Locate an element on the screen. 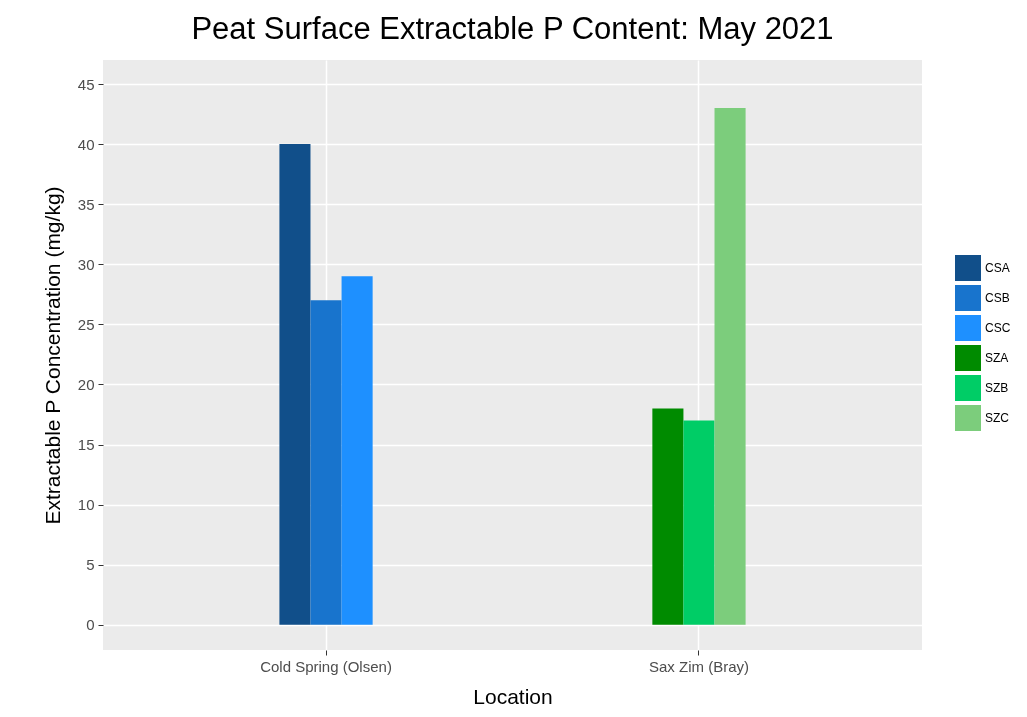 This screenshot has width=1027, height=717. y-tick-label: 5 is located at coordinates (90, 565).